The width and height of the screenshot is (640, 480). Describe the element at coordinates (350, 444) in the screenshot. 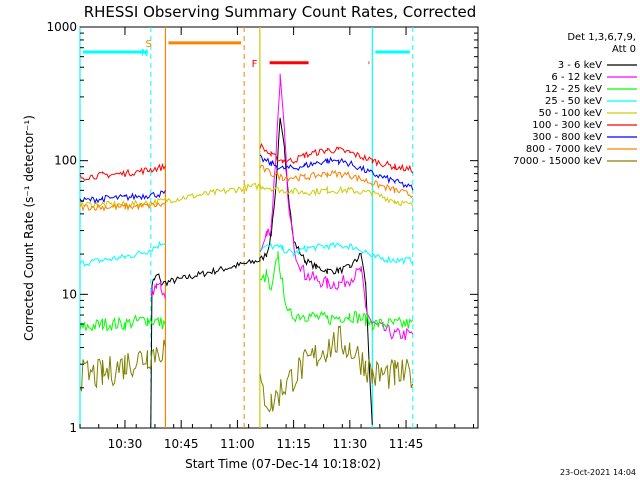

I see `x-tick-label: 11:30` at that location.